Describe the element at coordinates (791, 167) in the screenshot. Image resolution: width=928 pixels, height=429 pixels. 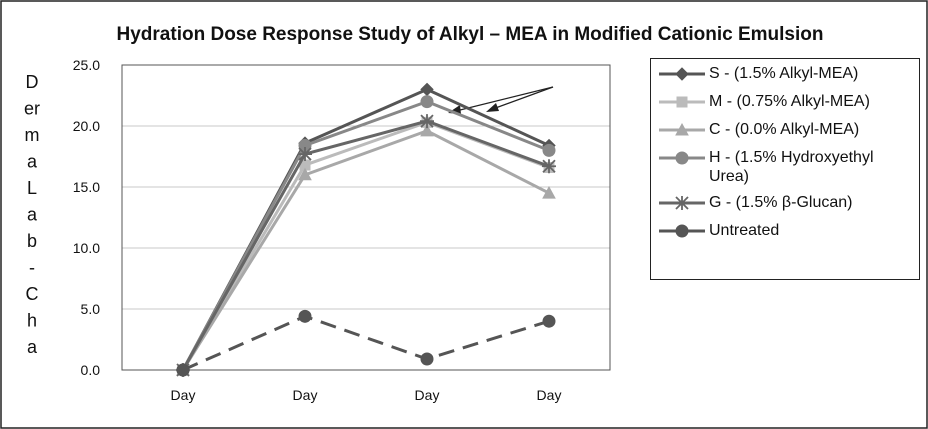
I see `legend-label: H - (1.5% Hydroxyethyl Urea)` at that location.